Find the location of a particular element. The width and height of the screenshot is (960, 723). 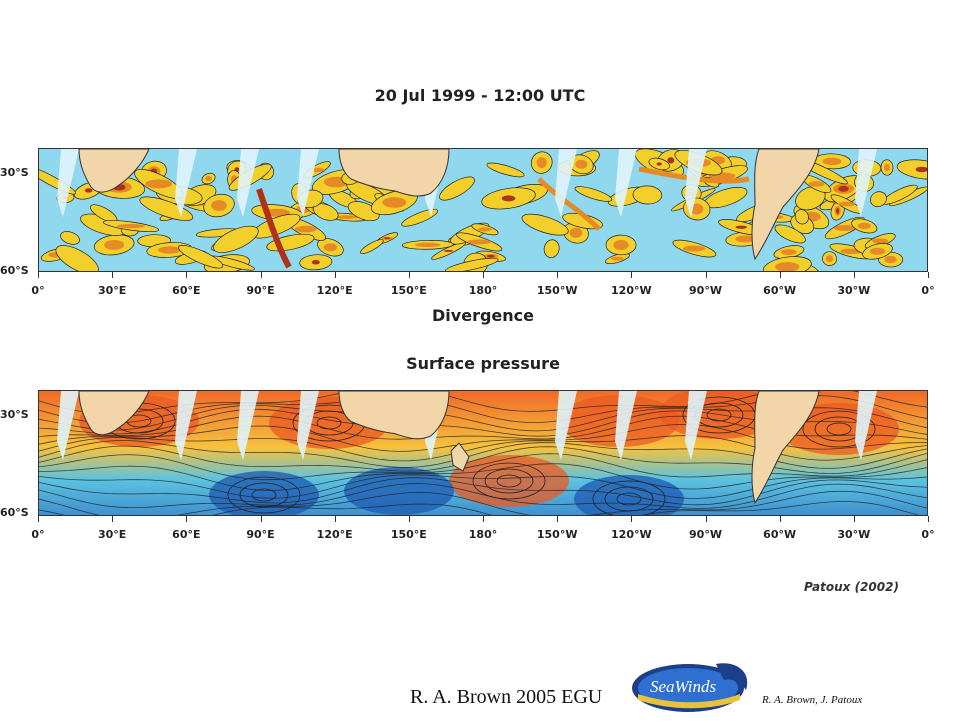

lat-label-30s-top: 30°S is located at coordinates (14, 172).